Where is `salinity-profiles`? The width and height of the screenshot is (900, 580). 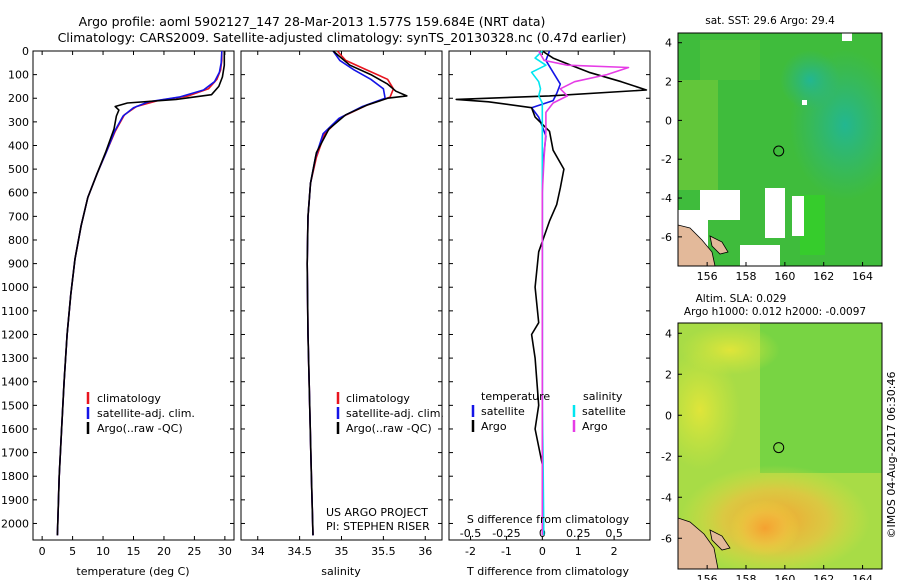
salinity-profiles is located at coordinates (357, 293).